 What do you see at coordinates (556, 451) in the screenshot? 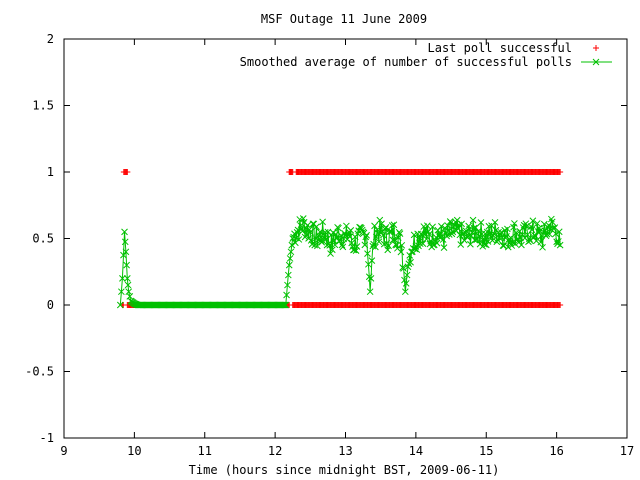
I see `x-tick-label: 16` at bounding box center [556, 451].